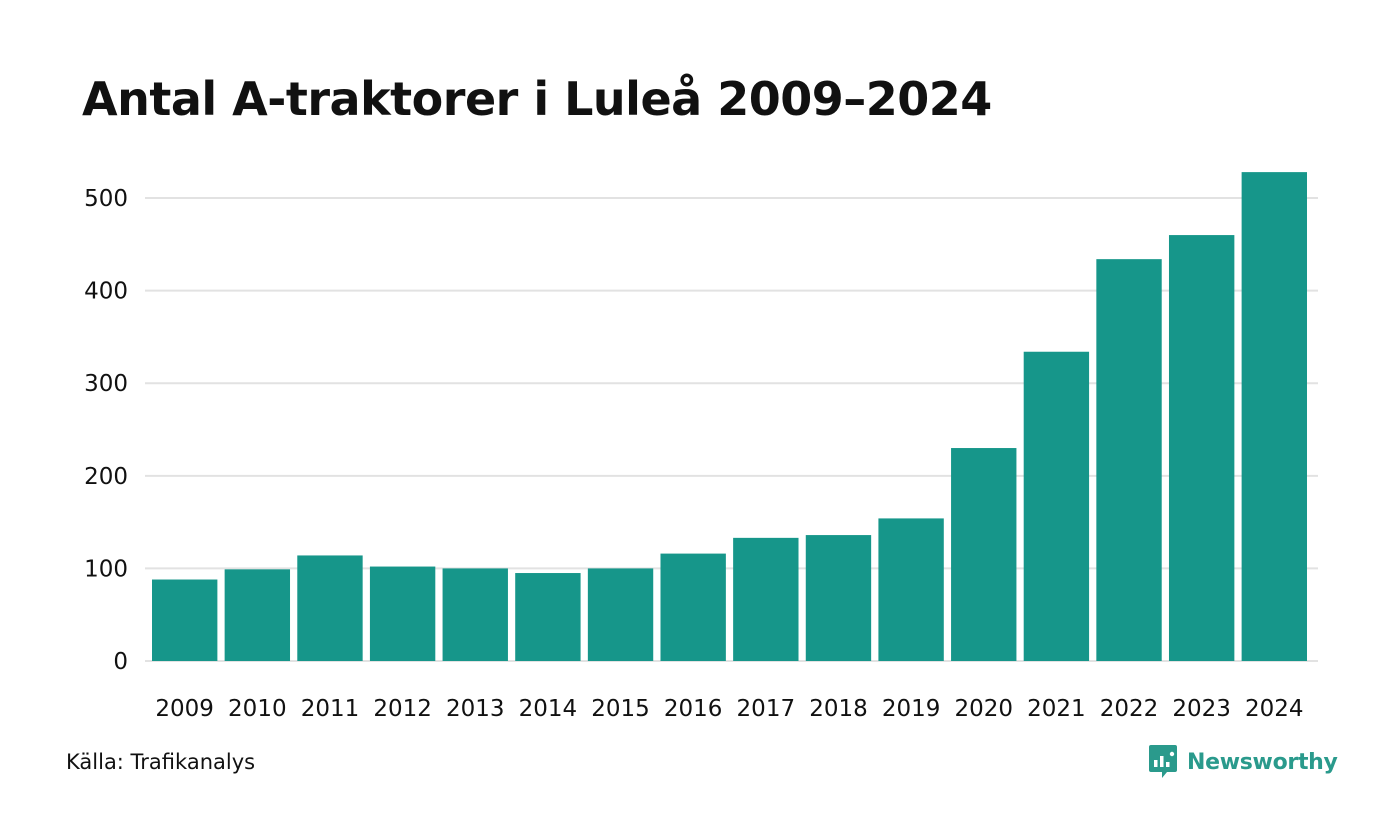  Describe the element at coordinates (1056, 506) in the screenshot. I see `bar-2021` at that location.